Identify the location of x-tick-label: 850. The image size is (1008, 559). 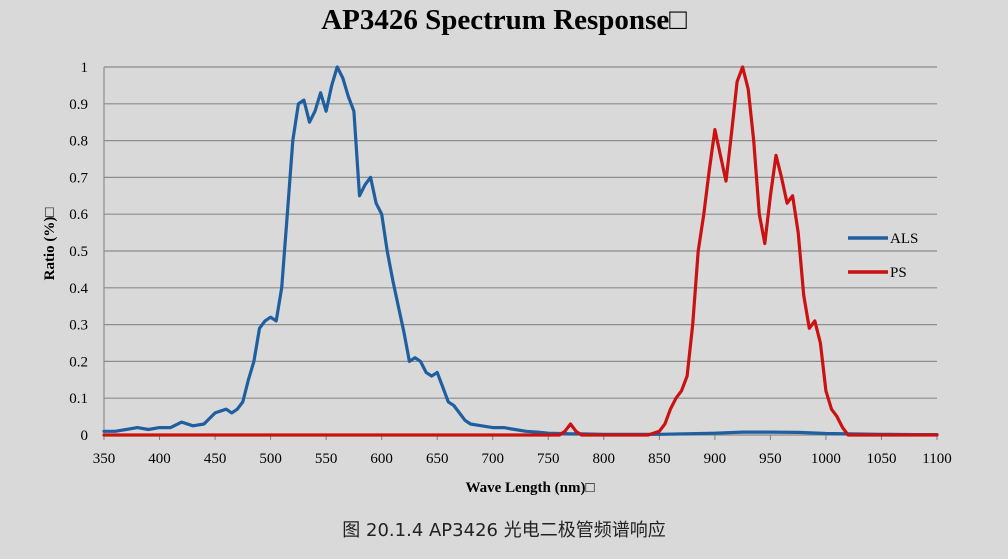
(659, 459).